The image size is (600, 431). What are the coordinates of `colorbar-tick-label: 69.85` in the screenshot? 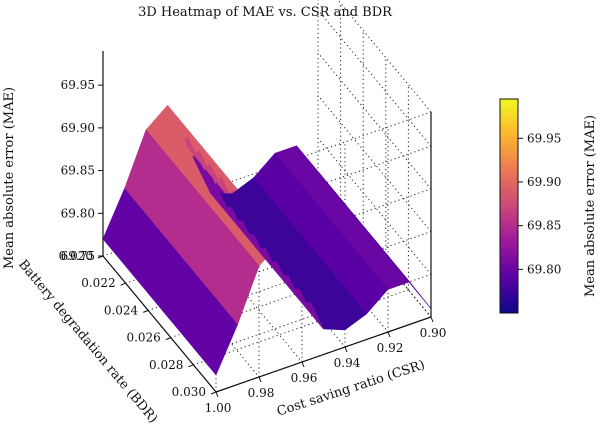 It's located at (544, 226).